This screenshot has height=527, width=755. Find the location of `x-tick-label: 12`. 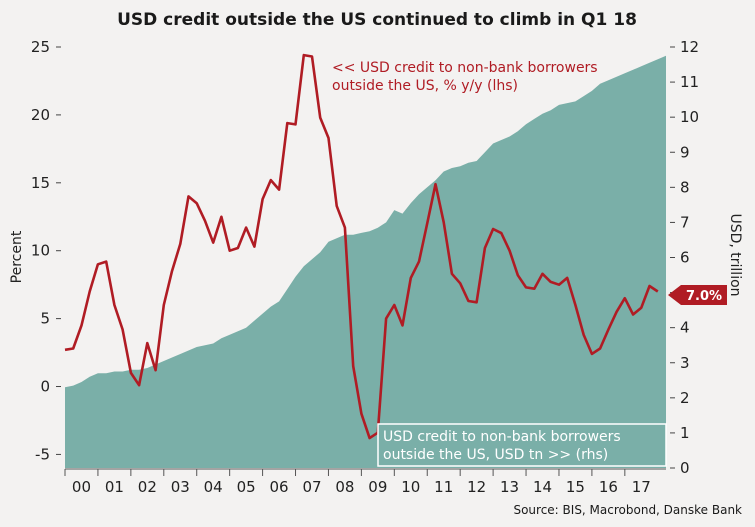

x-tick-label: 12 is located at coordinates (476, 487).